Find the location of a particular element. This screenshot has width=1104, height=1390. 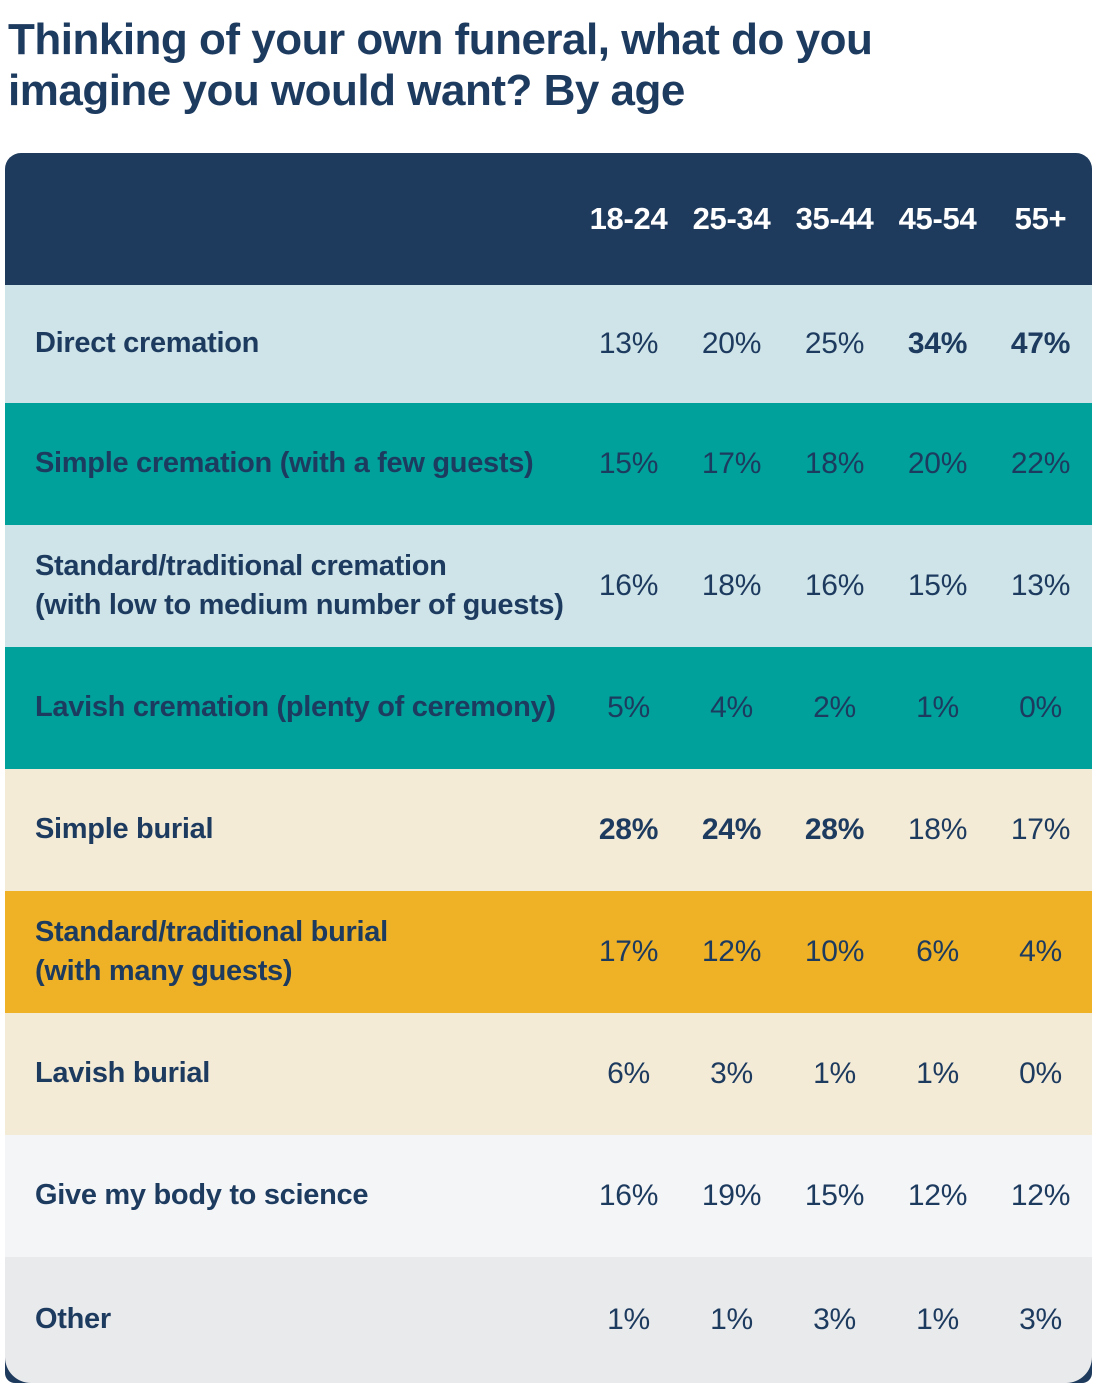

table-header-row: 18-24 25-34 35-44 45-54 55+ is located at coordinates (548, 219).